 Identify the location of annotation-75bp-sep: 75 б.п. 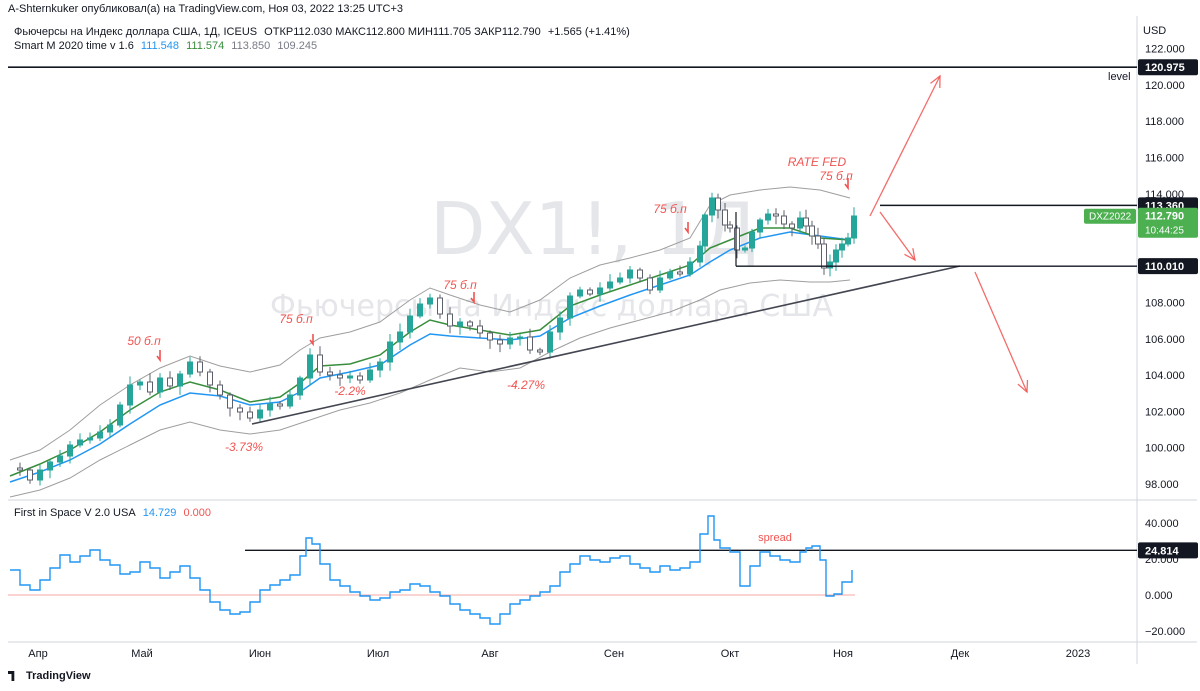
(670, 209).